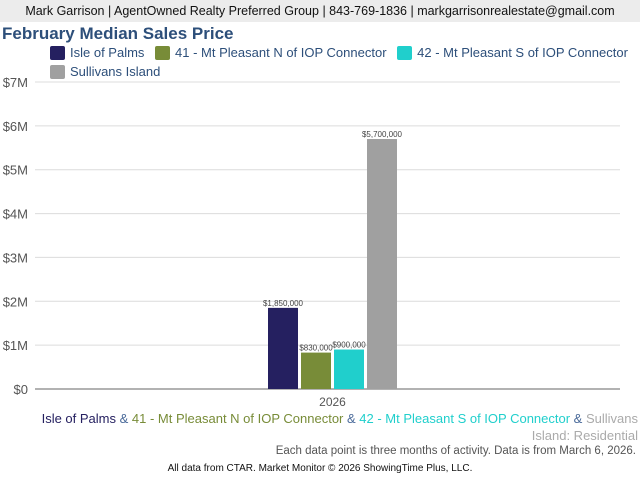 The width and height of the screenshot is (640, 480). I want to click on y-tick-label: $6M, so click(15, 126).